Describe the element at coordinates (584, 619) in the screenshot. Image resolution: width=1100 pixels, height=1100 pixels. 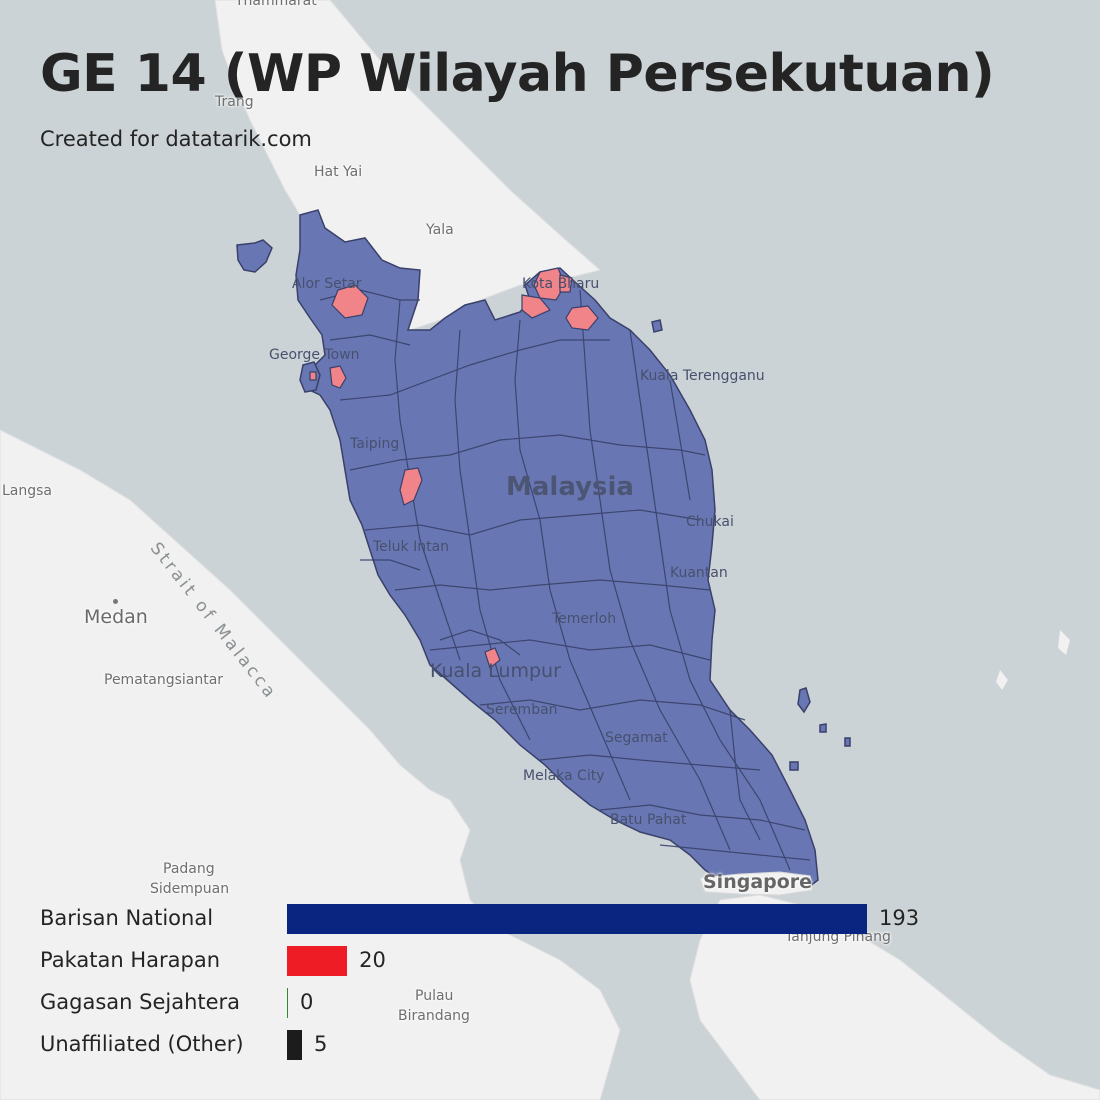
I see `map-label-temerloh: Temerloh` at that location.